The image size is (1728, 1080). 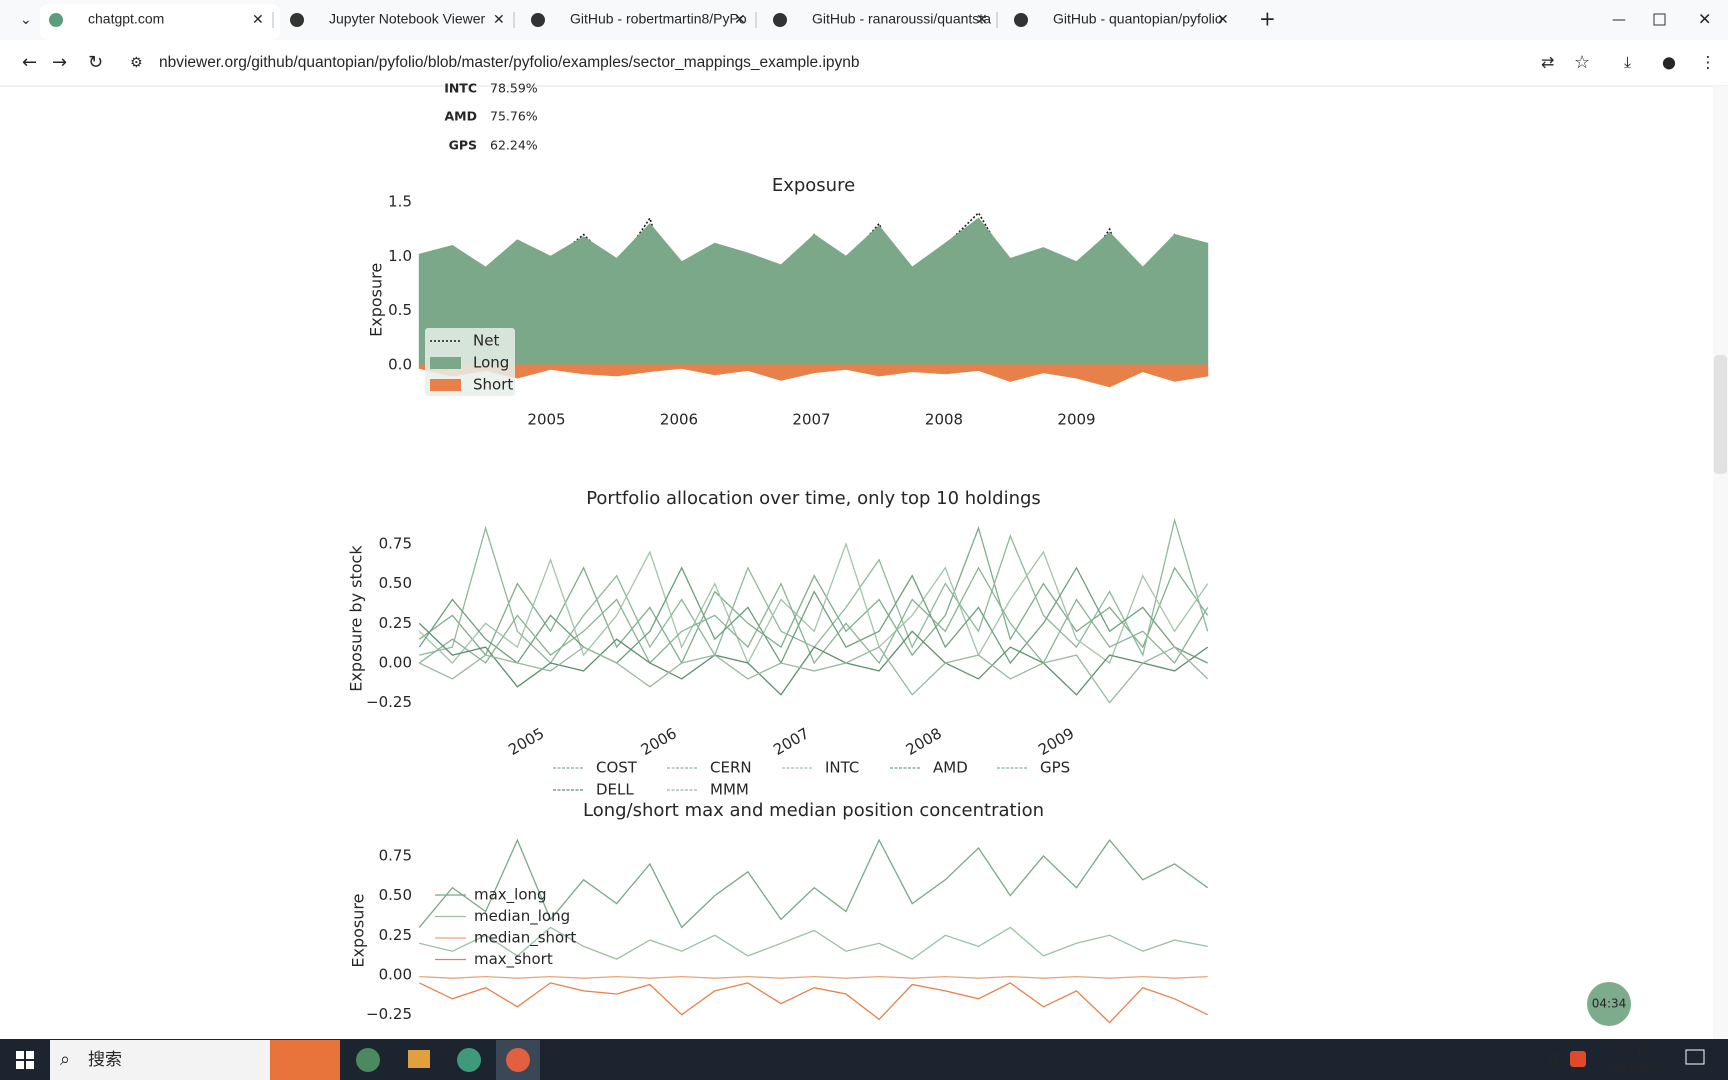 I want to click on y-tick-label: 0.75, so click(x=395, y=855).